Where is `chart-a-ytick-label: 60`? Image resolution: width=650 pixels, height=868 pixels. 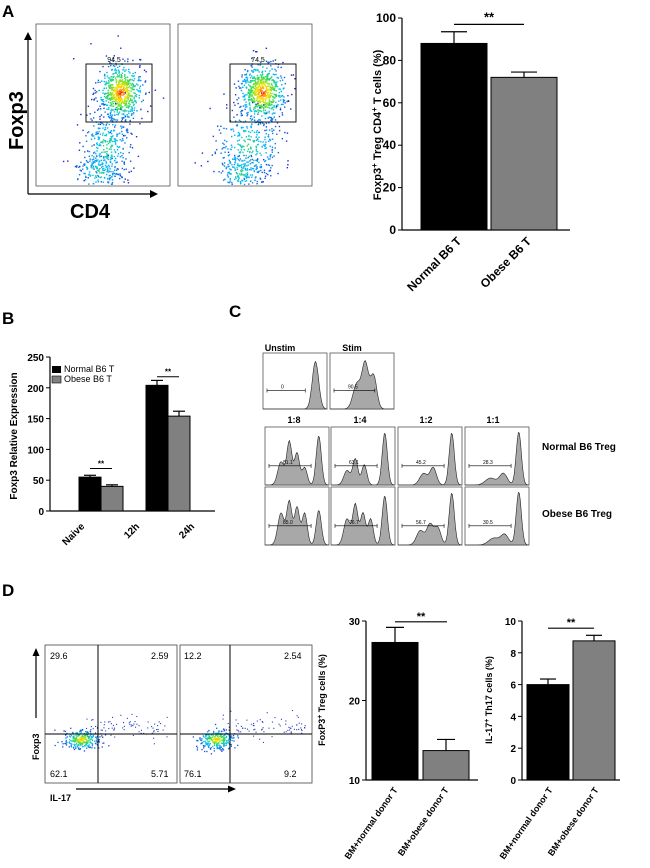
chart-a-ytick-label: 60 is located at coordinates (390, 103).